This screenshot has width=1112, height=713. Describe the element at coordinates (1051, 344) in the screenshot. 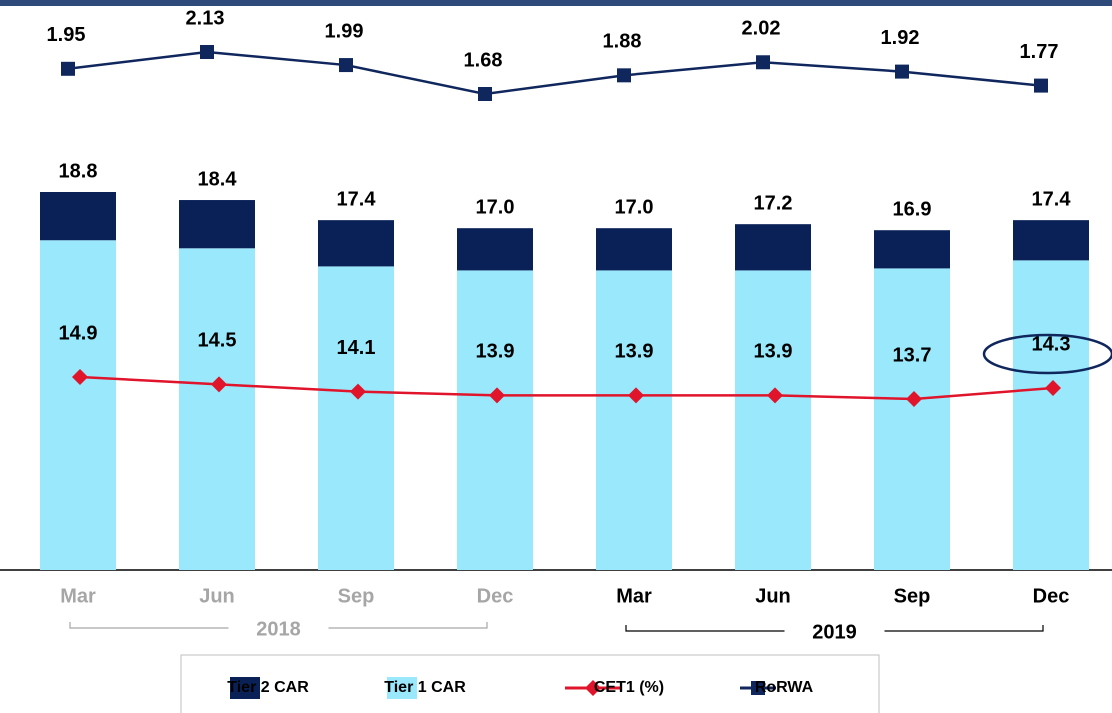

I see `data-label: 14.3` at that location.